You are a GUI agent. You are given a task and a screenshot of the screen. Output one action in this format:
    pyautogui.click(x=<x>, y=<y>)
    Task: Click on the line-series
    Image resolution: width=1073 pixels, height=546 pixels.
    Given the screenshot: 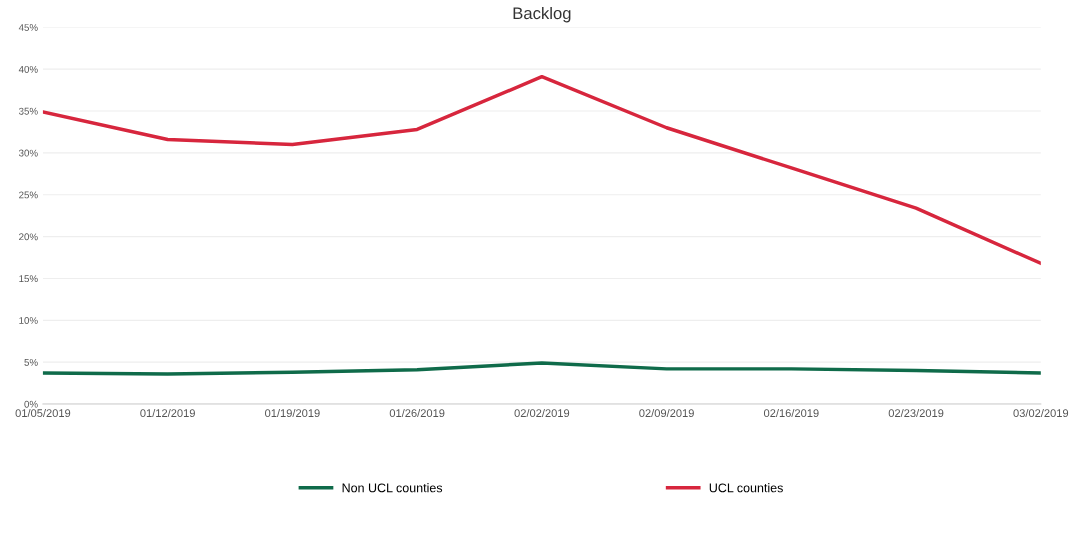 What is the action you would take?
    pyautogui.click(x=541, y=368)
    